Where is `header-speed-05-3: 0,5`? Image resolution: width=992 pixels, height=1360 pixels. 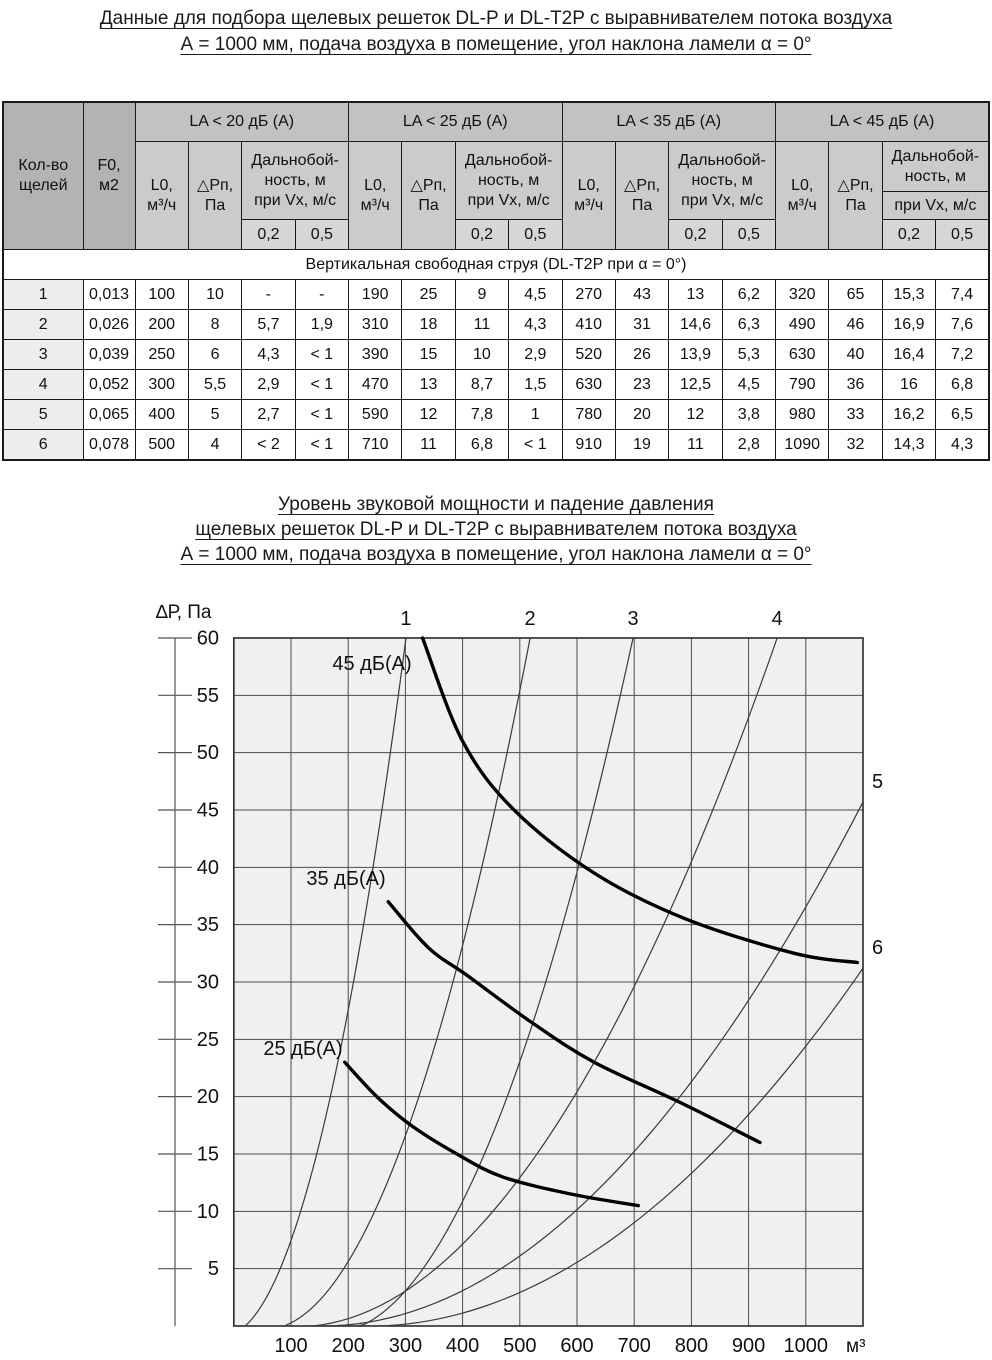
header-speed-05-3: 0,5 is located at coordinates (962, 234).